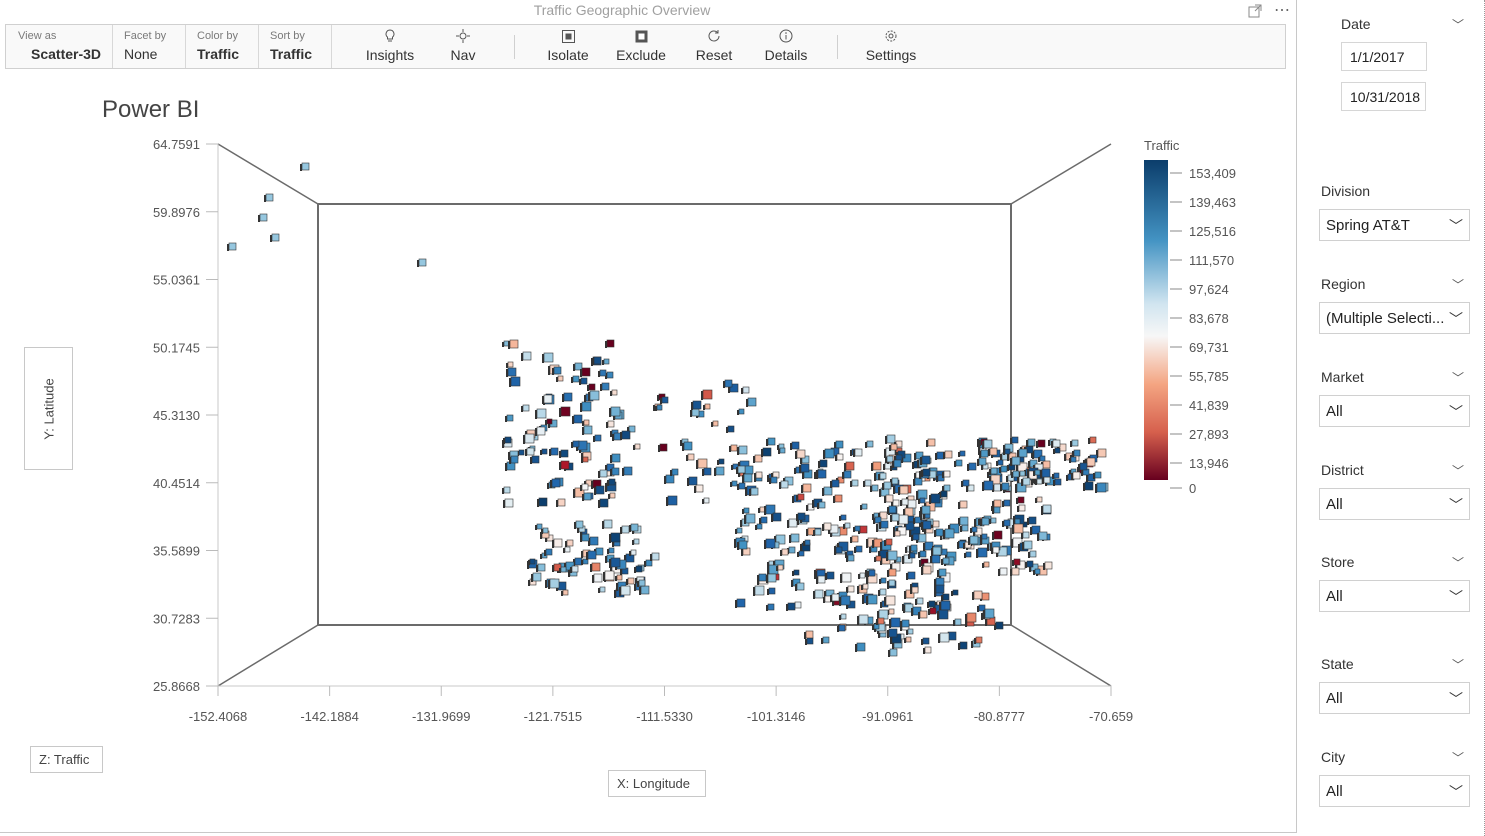 The width and height of the screenshot is (1485, 836). What do you see at coordinates (1061, 655) in the screenshot?
I see `depth-edge` at bounding box center [1061, 655].